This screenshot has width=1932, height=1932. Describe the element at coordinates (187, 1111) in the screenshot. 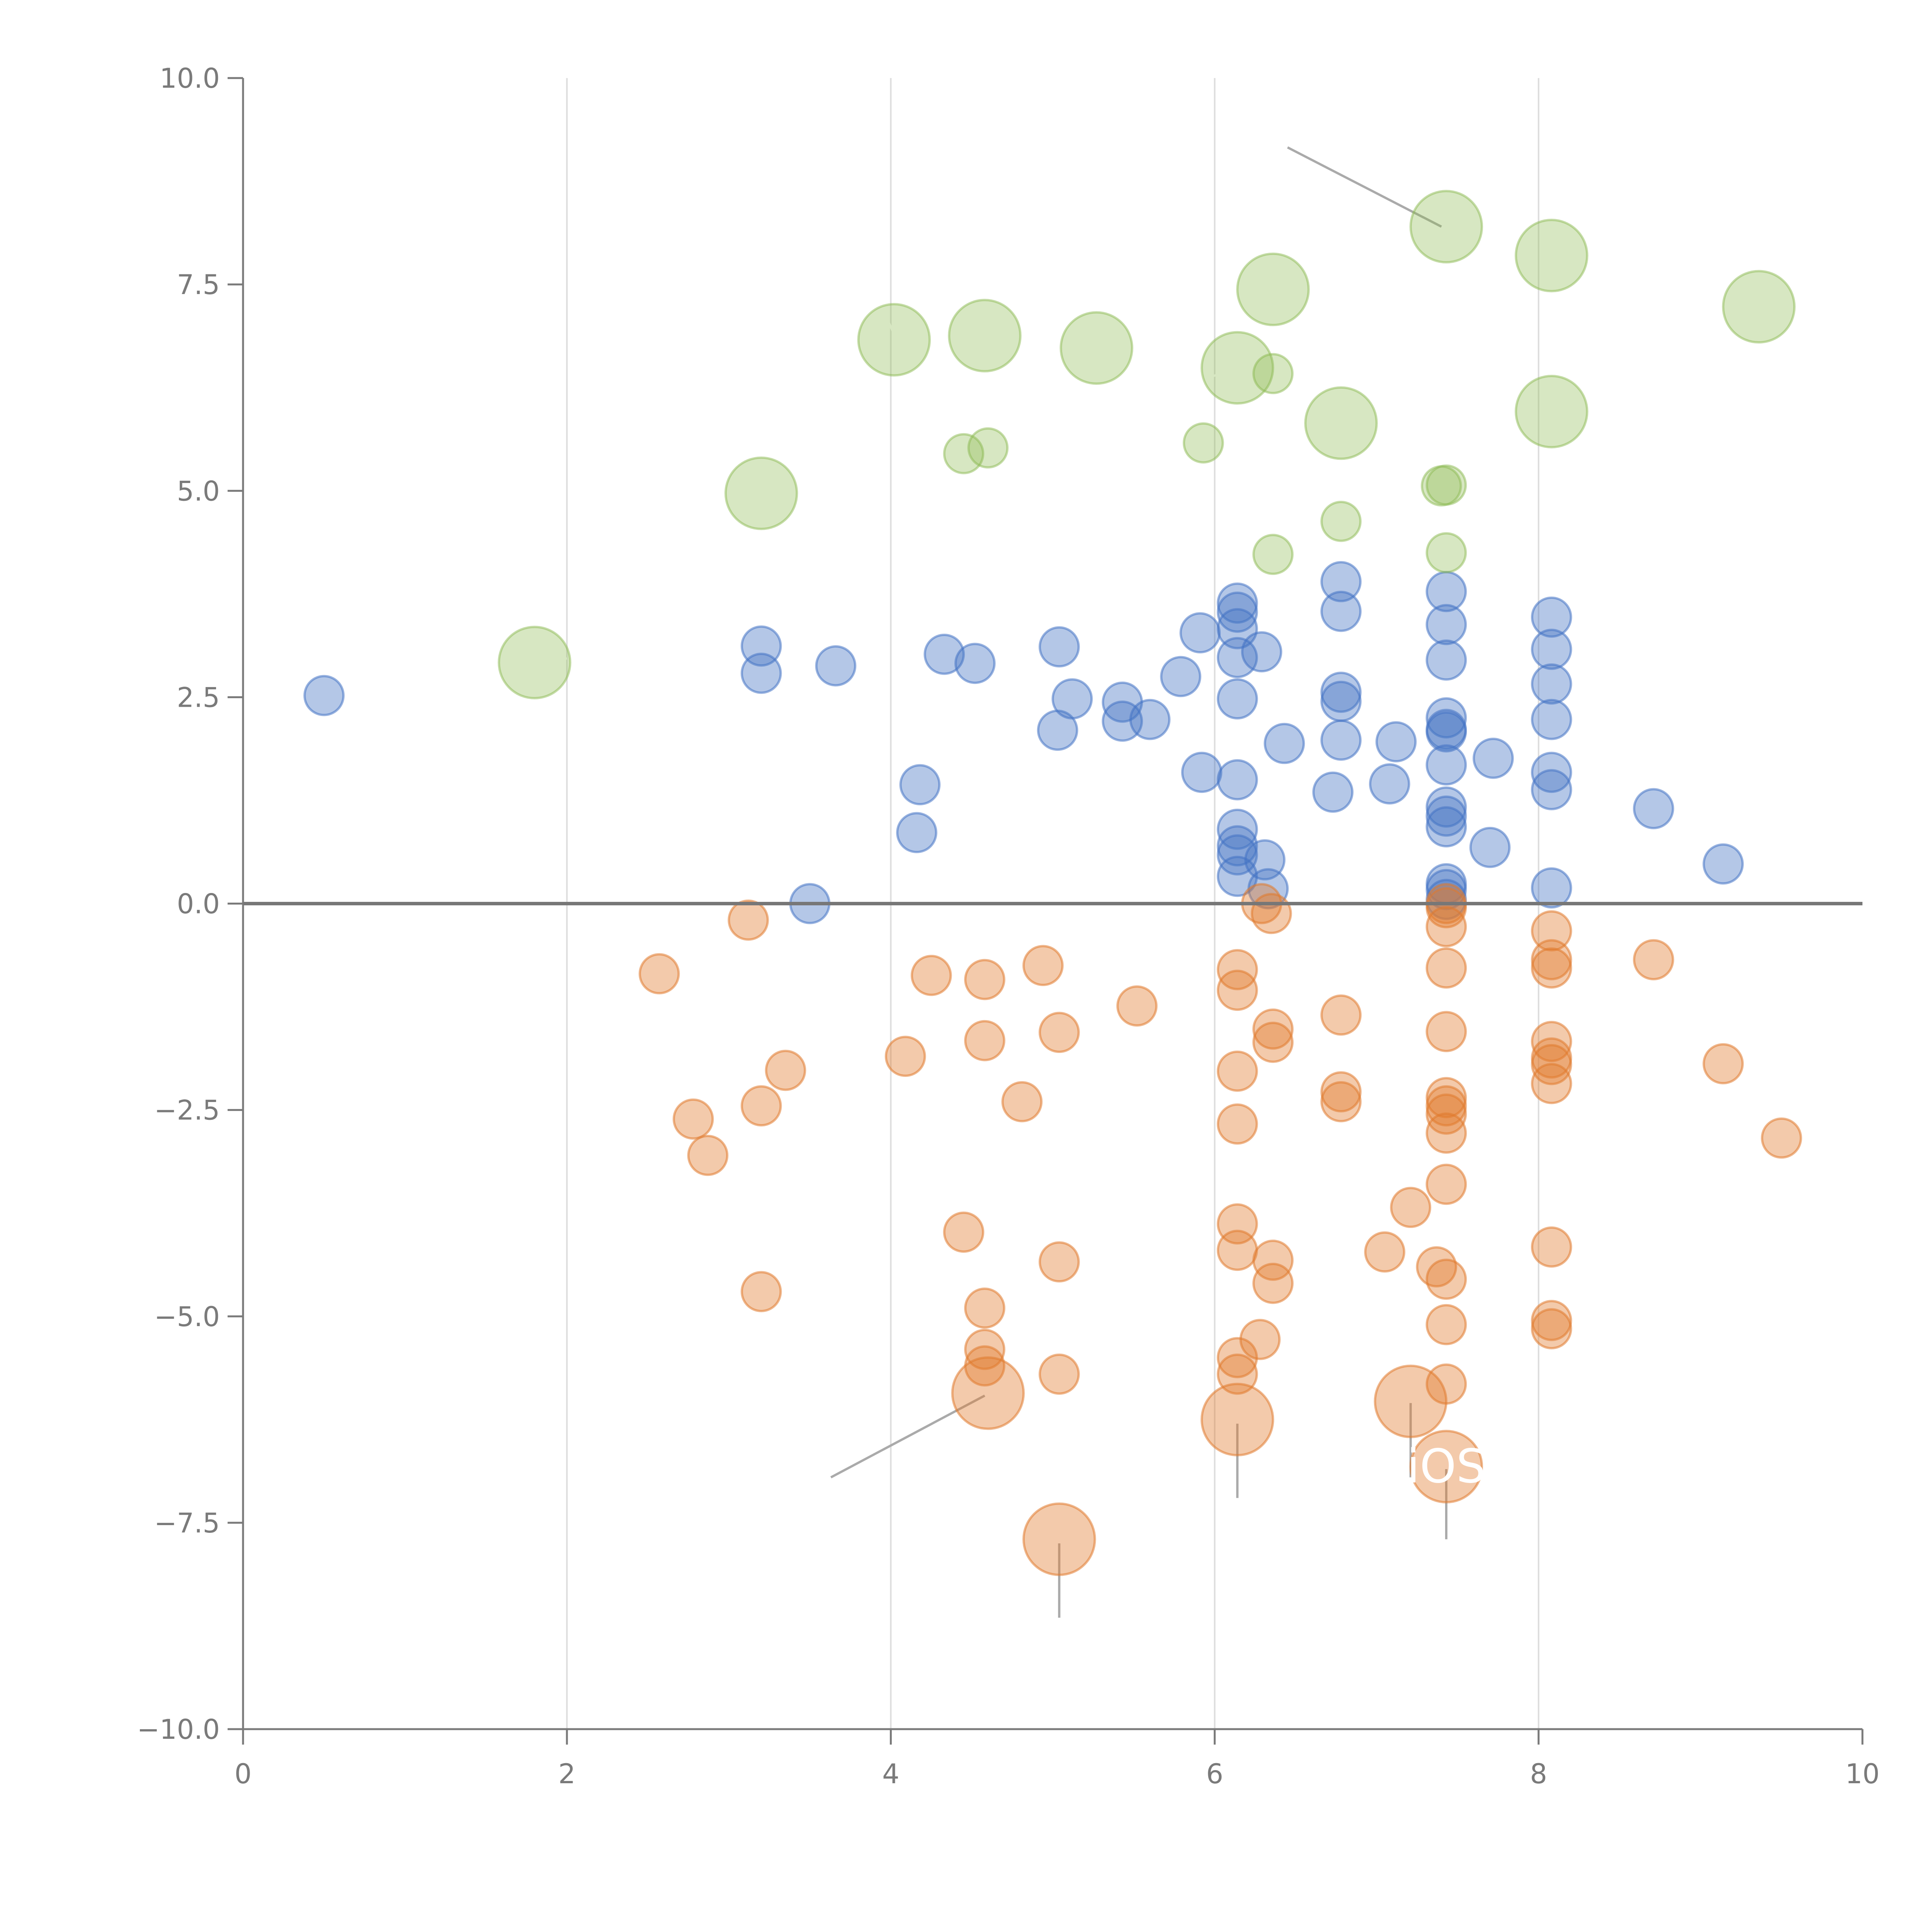

I see `y-tick-label--2.5: −2.5` at that location.